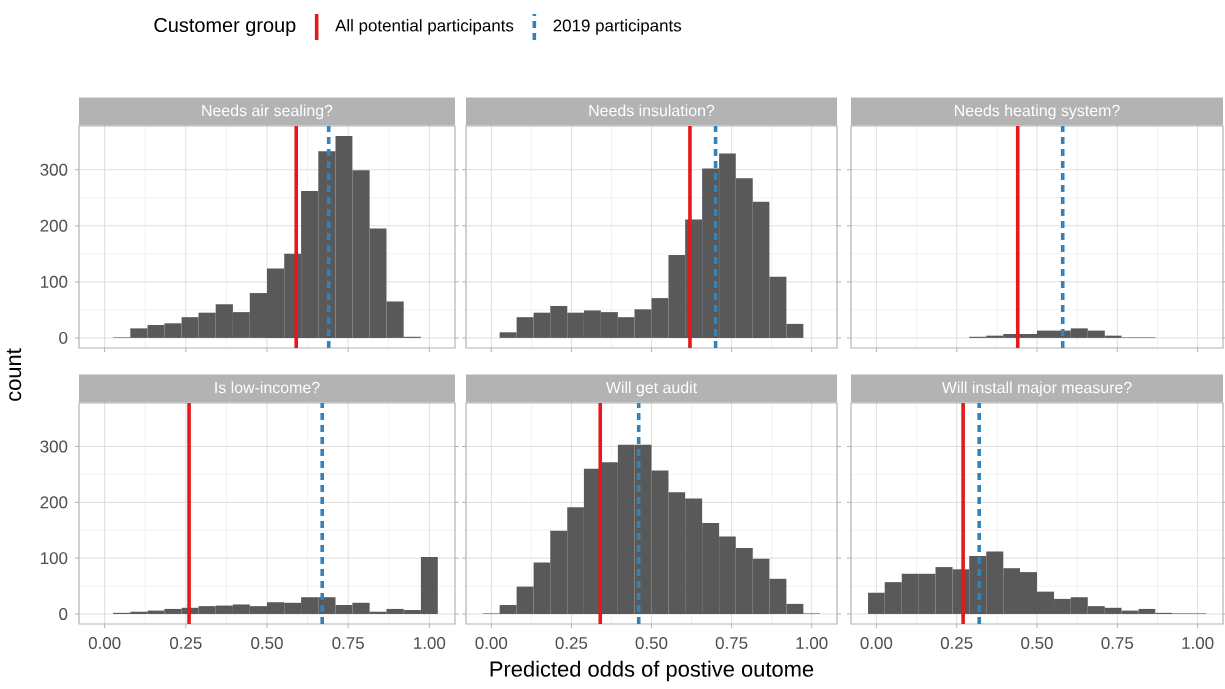  Describe the element at coordinates (14, 374) in the screenshot. I see `y-axis-title: count` at that location.